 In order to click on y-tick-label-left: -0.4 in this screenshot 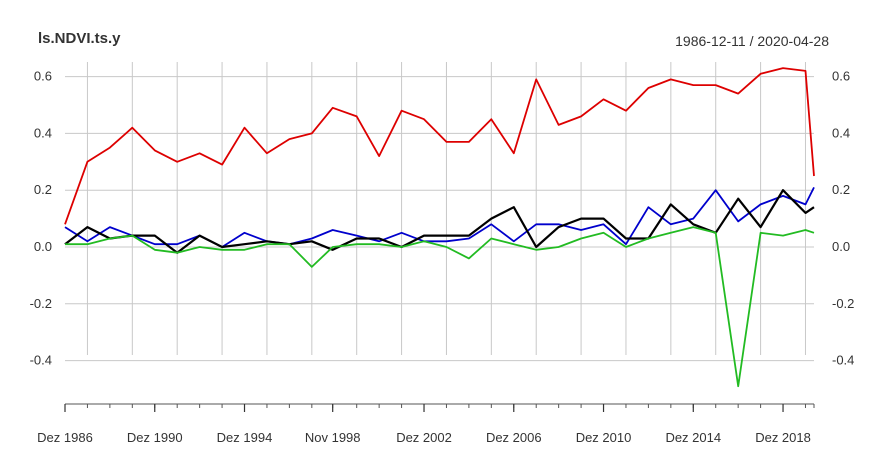, I will do `click(41, 360)`.